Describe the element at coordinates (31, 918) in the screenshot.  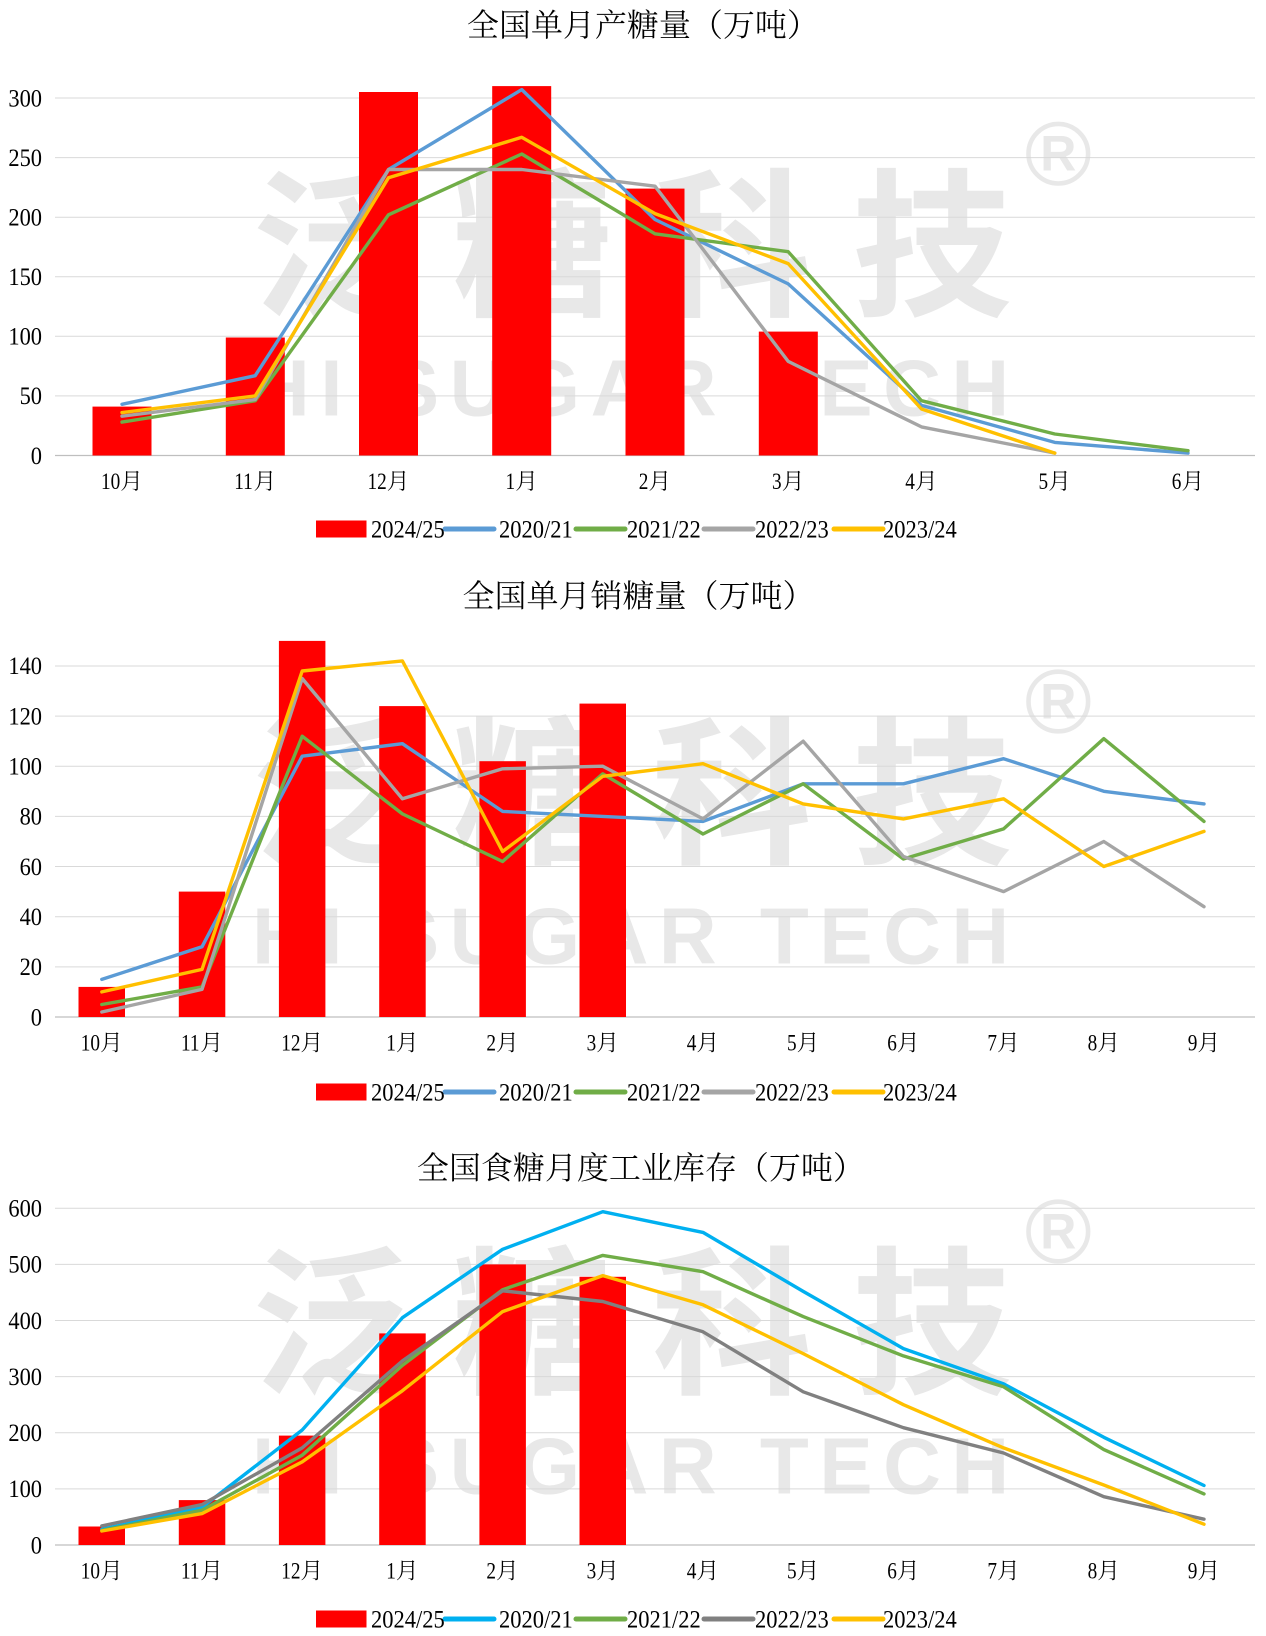
I see `svg-text: 40` at that location.